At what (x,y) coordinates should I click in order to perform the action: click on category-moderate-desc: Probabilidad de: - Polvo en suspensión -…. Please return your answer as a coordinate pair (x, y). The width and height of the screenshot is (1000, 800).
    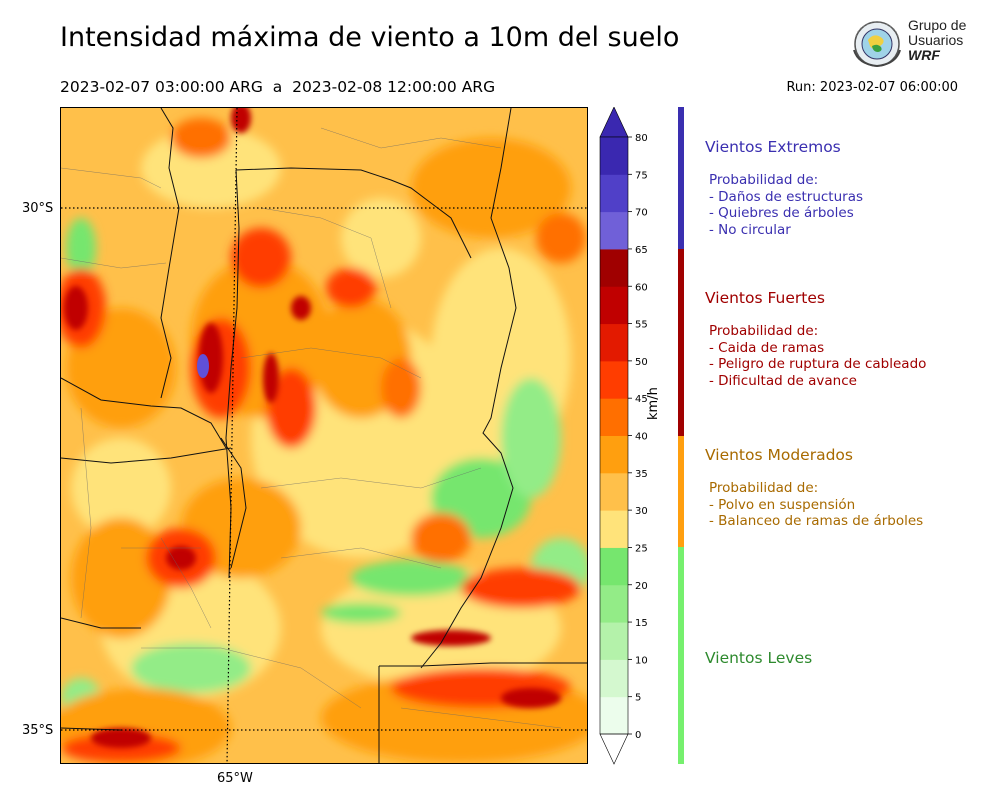
    Looking at the image, I should click on (816, 505).